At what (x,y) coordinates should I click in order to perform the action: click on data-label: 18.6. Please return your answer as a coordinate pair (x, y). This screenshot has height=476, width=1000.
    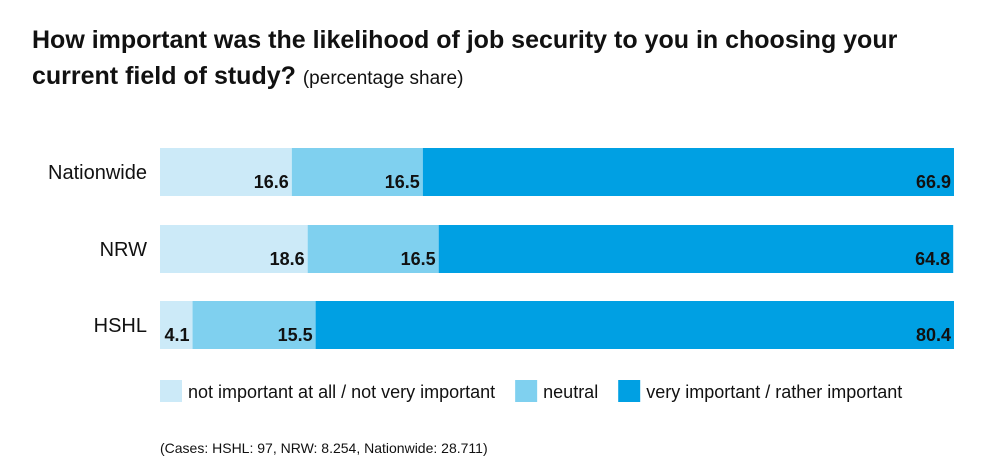
    Looking at the image, I should click on (287, 259).